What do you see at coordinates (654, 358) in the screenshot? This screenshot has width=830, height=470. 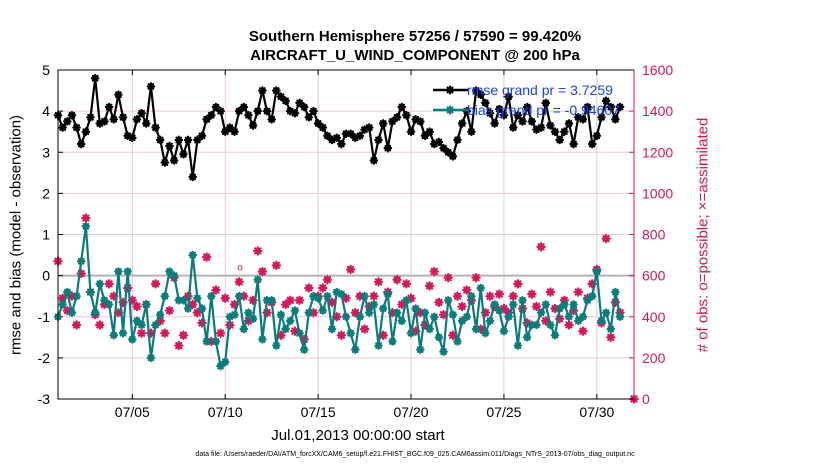 I see `y-right-tick-label: 200` at bounding box center [654, 358].